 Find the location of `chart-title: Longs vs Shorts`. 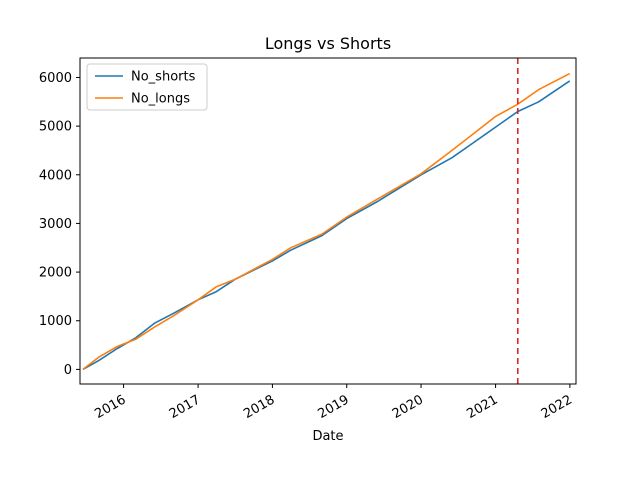

chart-title: Longs vs Shorts is located at coordinates (328, 43).